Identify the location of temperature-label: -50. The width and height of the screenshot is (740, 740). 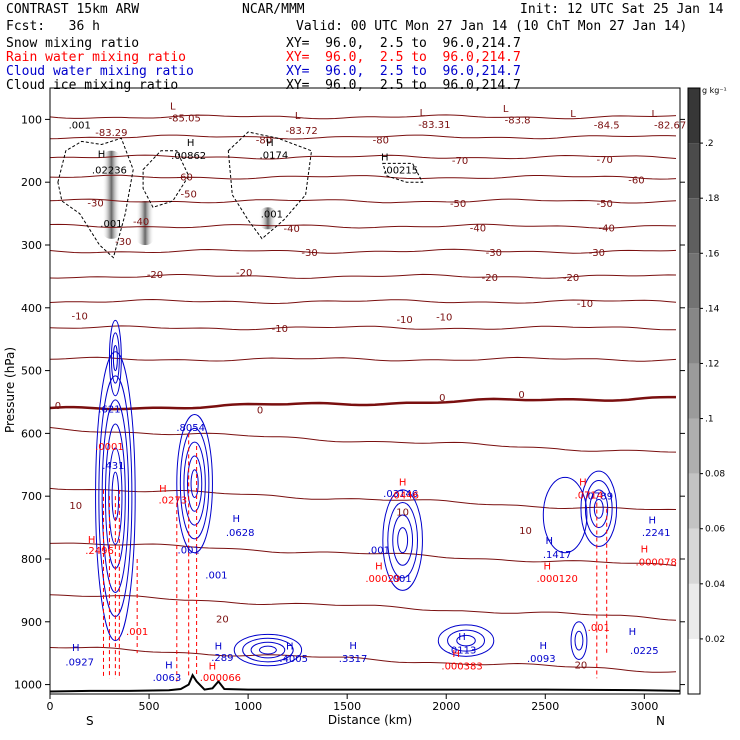
(458, 204).